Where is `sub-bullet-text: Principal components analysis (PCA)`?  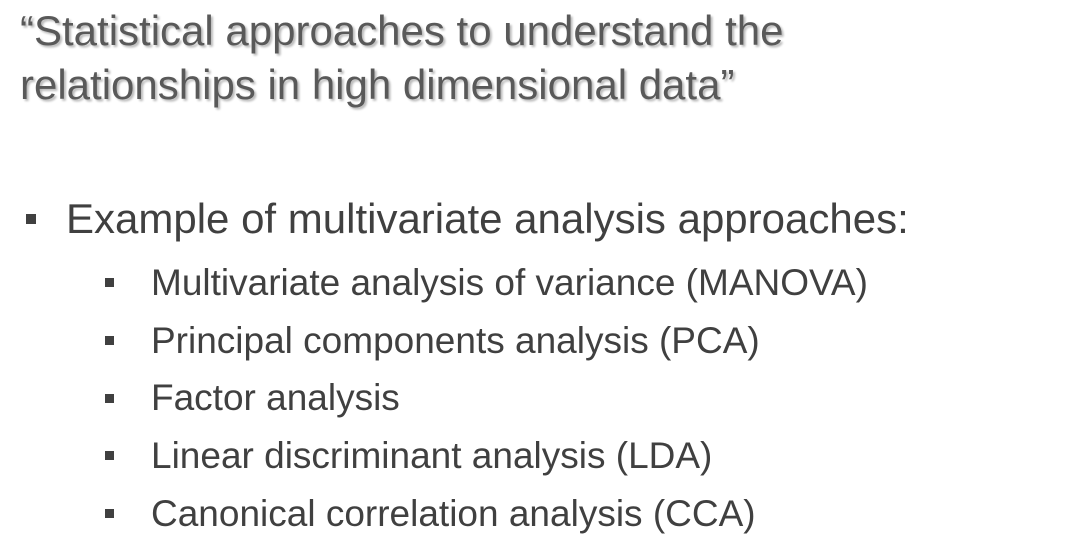 sub-bullet-text: Principal components analysis (PCA) is located at coordinates (455, 340).